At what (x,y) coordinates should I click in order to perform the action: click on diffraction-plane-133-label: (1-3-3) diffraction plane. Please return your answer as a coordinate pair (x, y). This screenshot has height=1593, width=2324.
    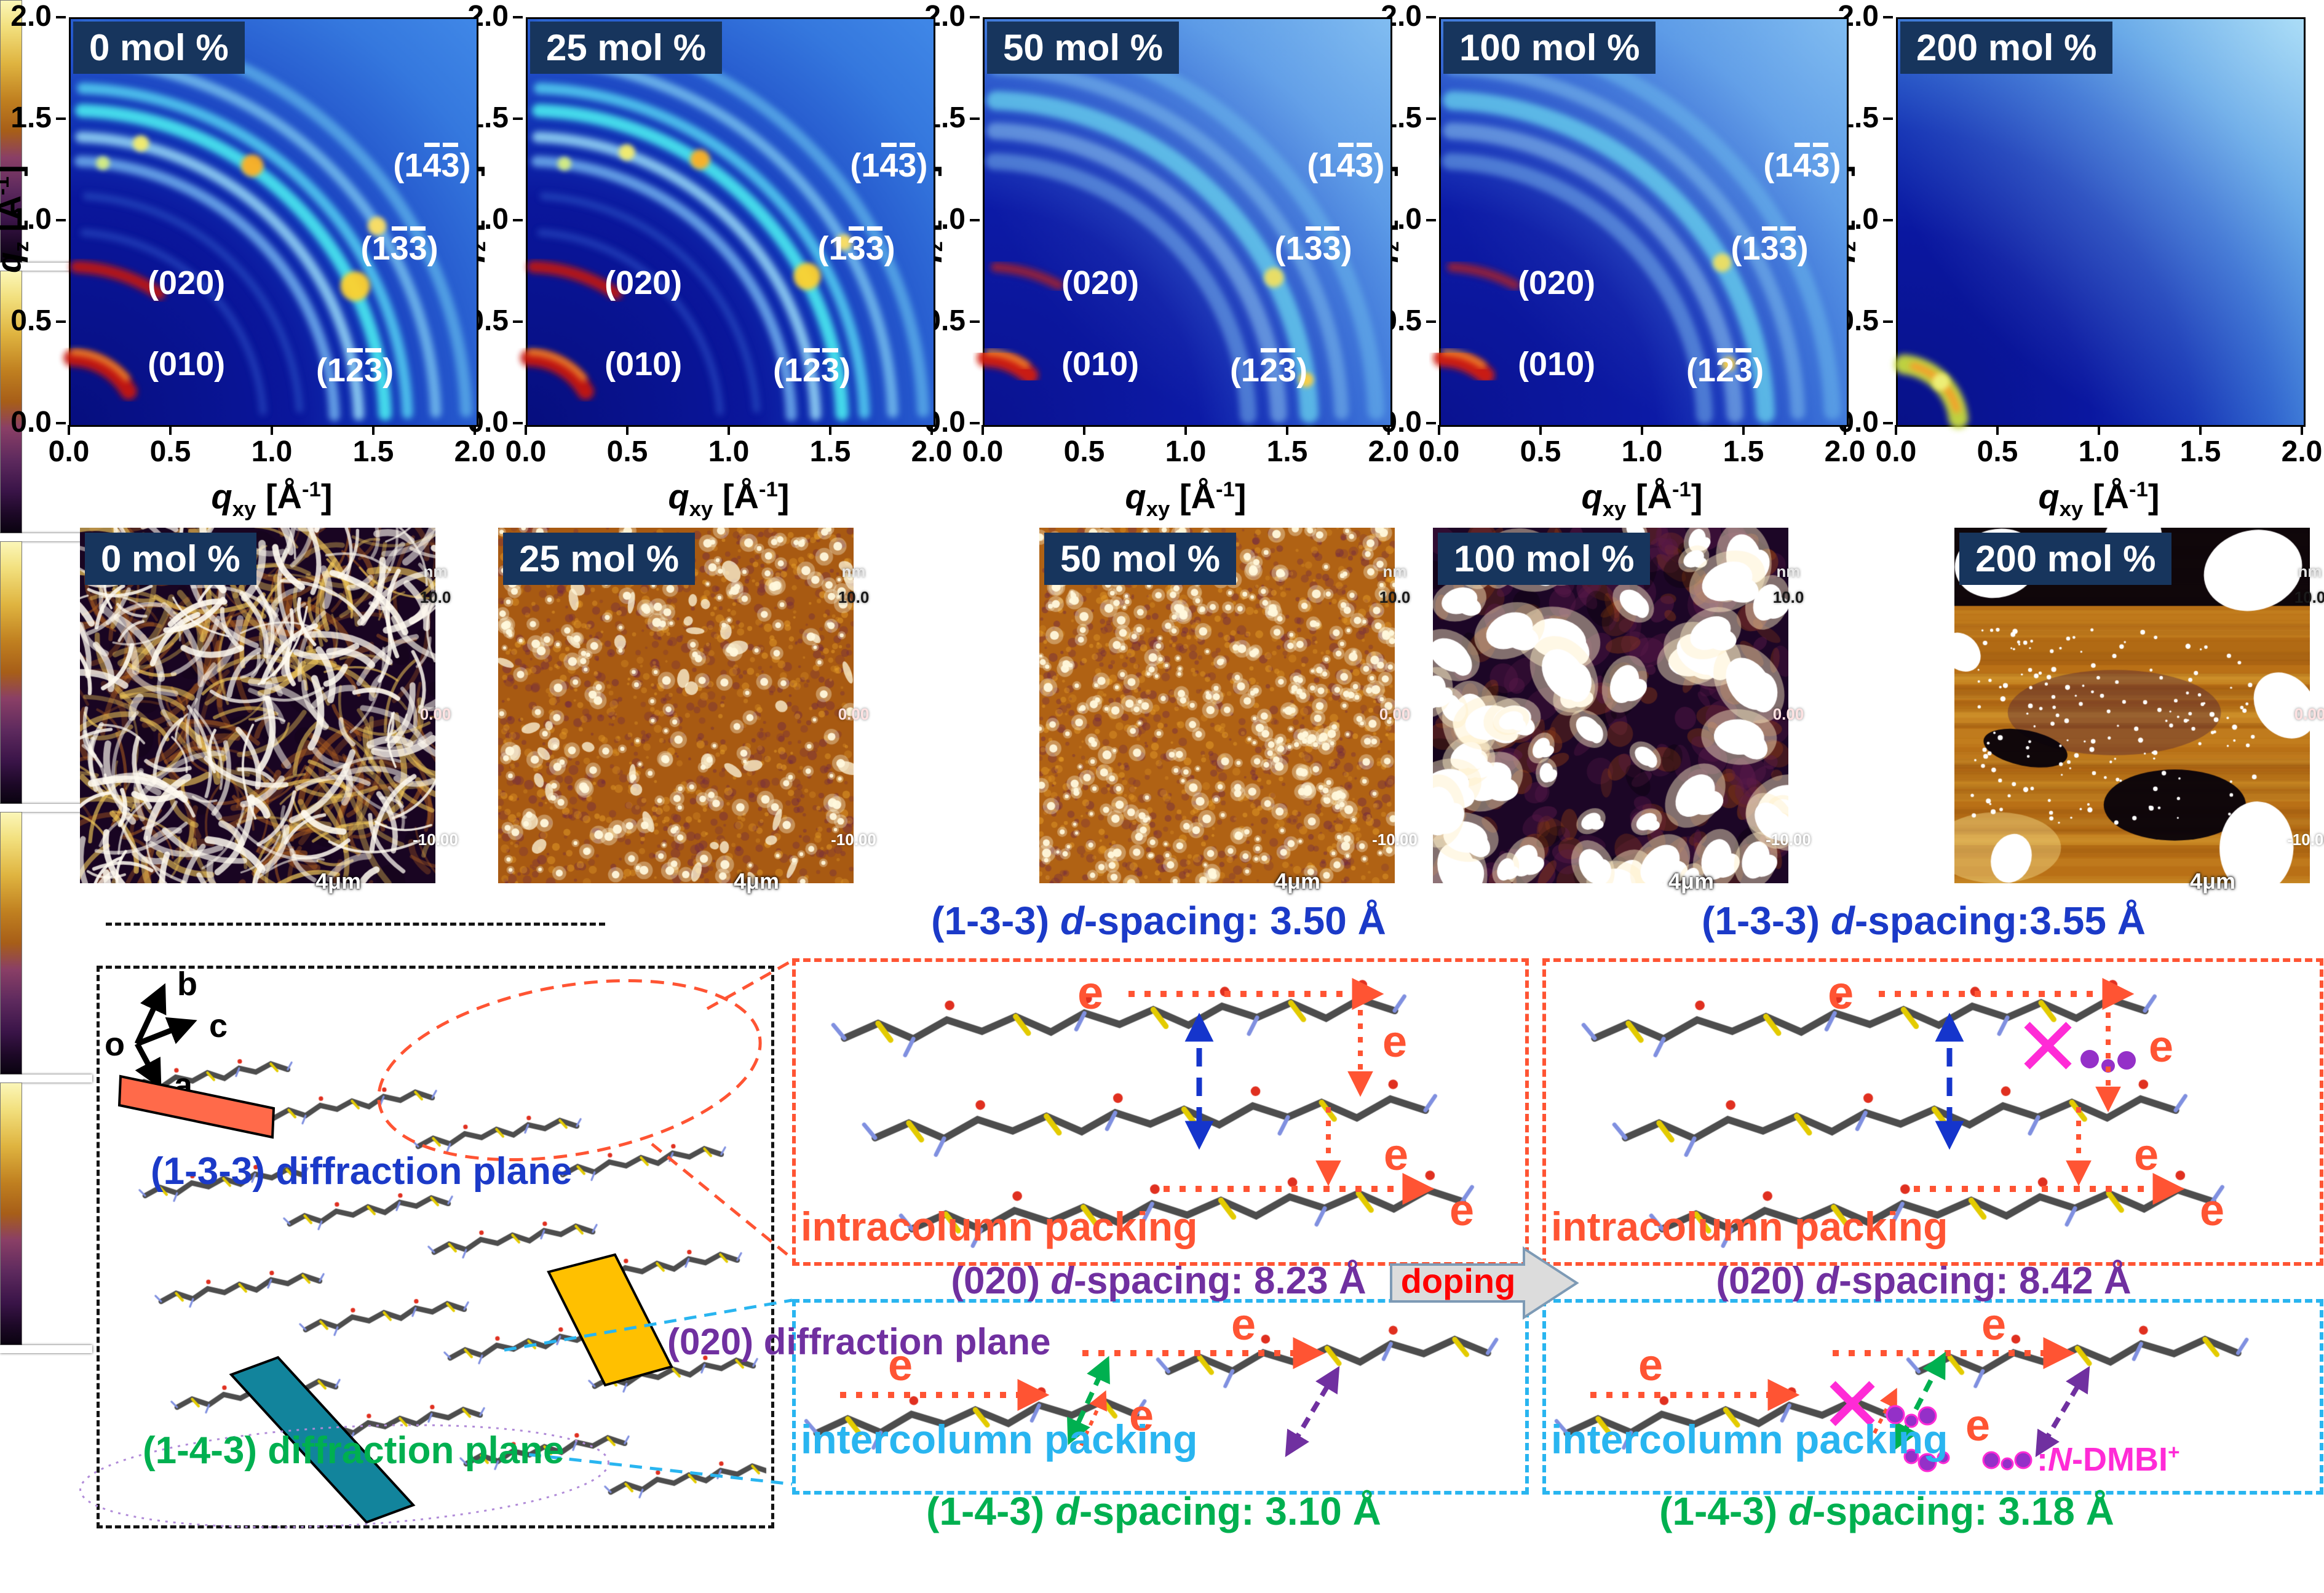
    Looking at the image, I should click on (362, 1171).